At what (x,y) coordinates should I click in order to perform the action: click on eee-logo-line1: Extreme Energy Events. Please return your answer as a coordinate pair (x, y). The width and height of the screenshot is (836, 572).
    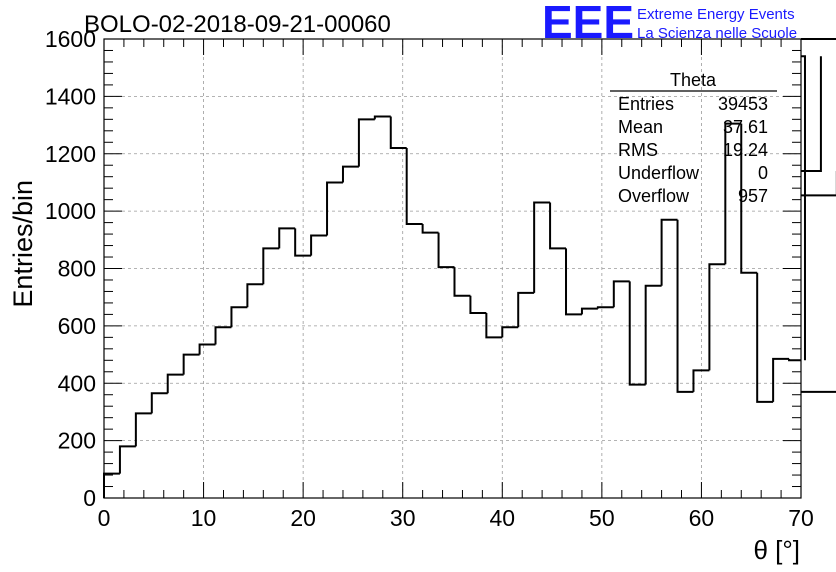
    Looking at the image, I should click on (716, 14).